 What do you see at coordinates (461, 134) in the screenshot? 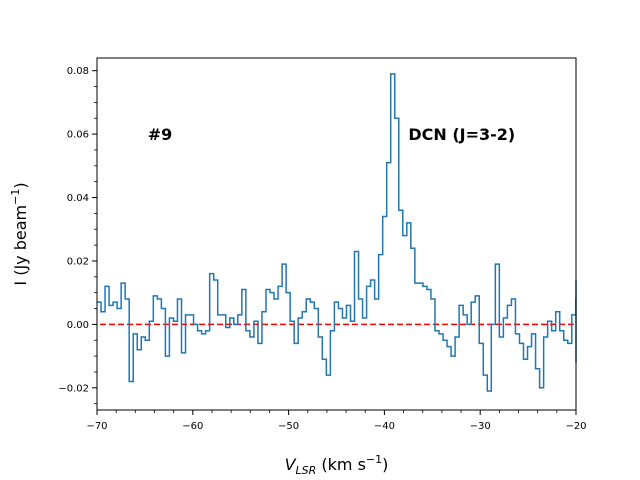
I see `annotation-line-name: DCN (J=3-2)` at bounding box center [461, 134].